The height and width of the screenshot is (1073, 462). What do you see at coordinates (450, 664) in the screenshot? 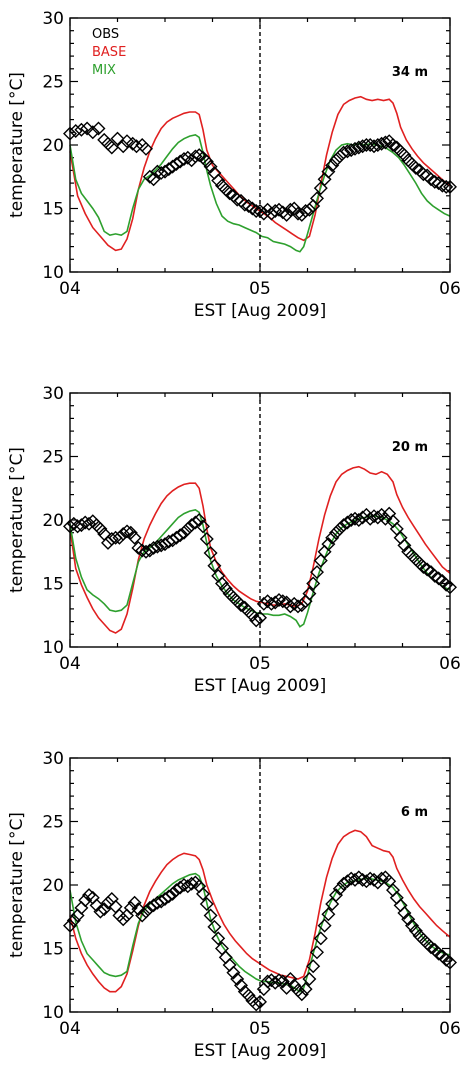
I see `x-tick-label-06: 06` at bounding box center [450, 664].